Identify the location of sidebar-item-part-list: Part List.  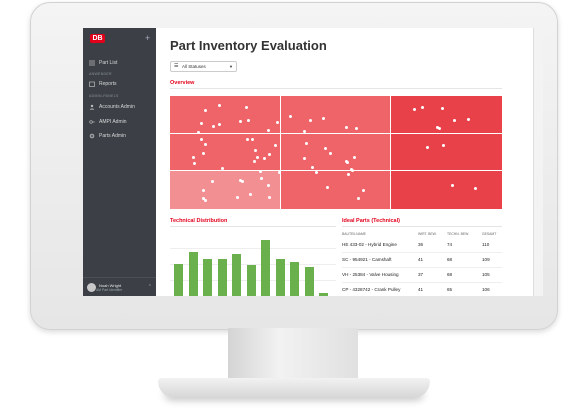
(103, 63).